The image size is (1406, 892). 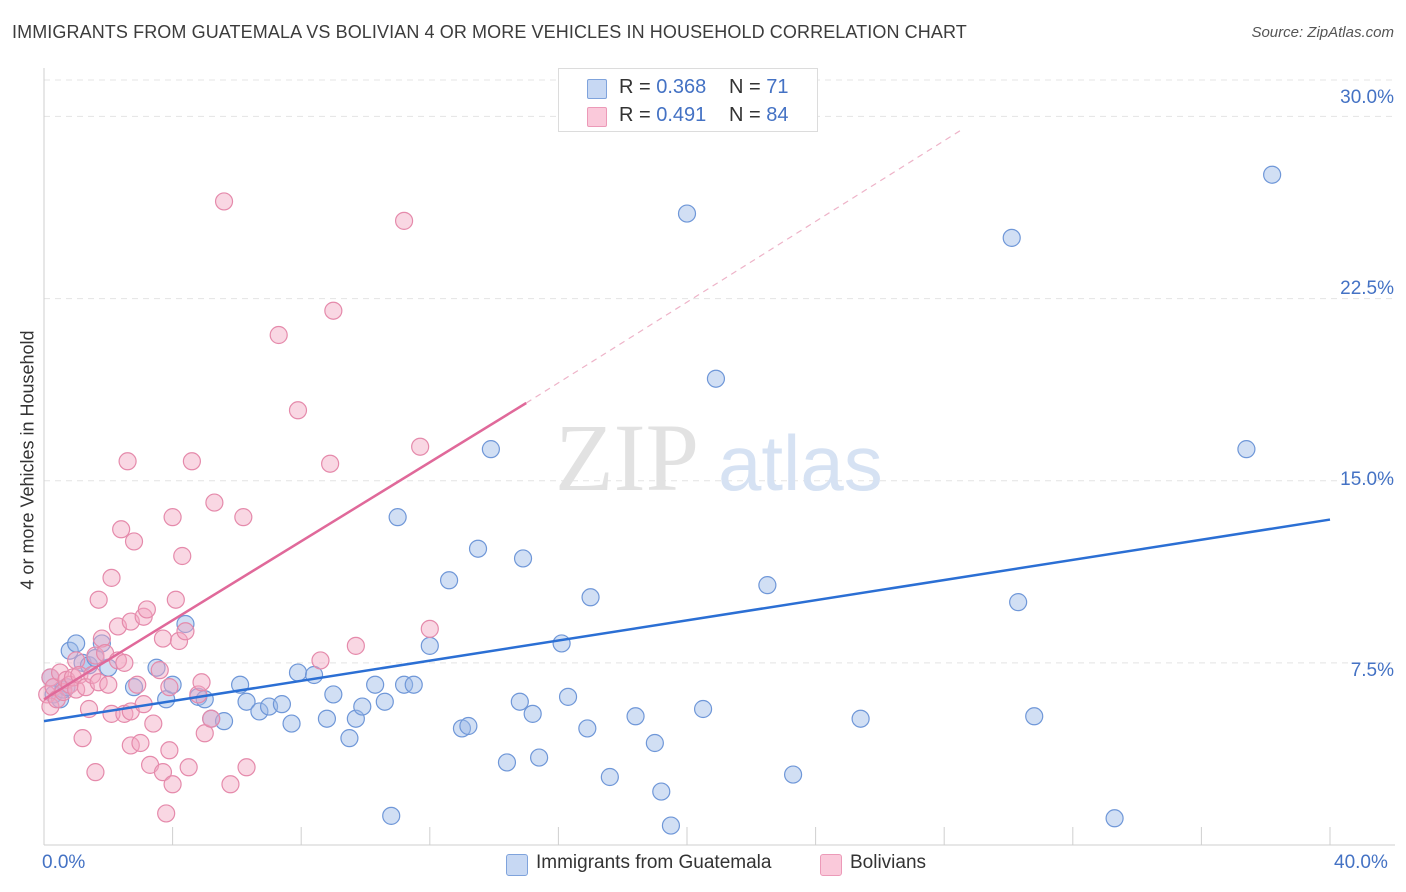 I want to click on watermark-zip: ZIP, so click(x=627, y=457).